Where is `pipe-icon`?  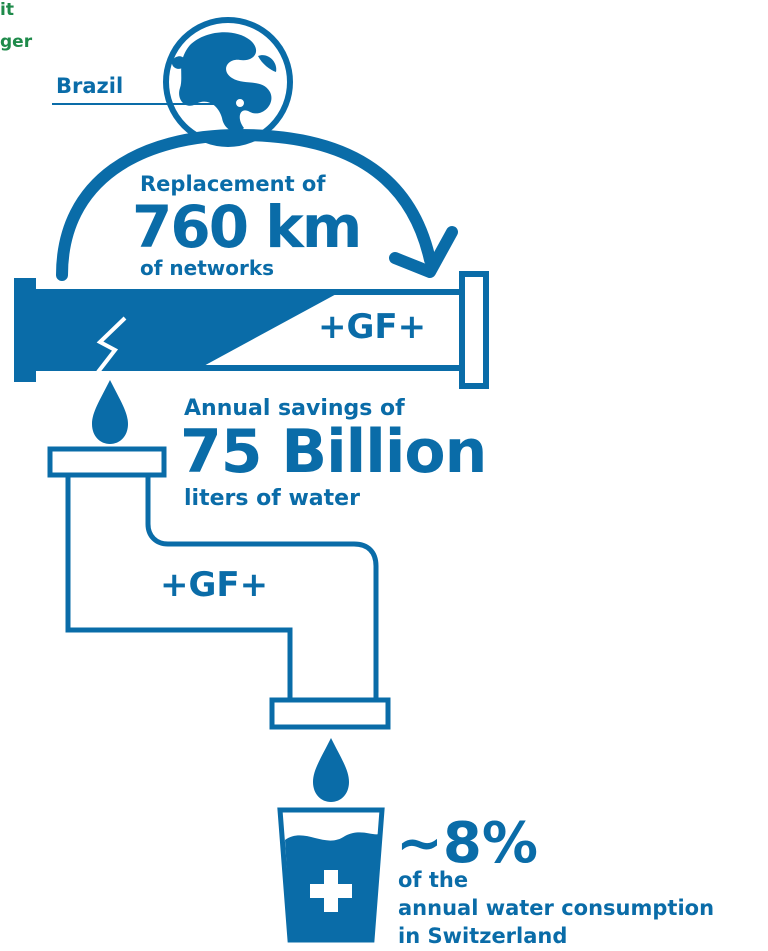 pipe-icon is located at coordinates (251, 330).